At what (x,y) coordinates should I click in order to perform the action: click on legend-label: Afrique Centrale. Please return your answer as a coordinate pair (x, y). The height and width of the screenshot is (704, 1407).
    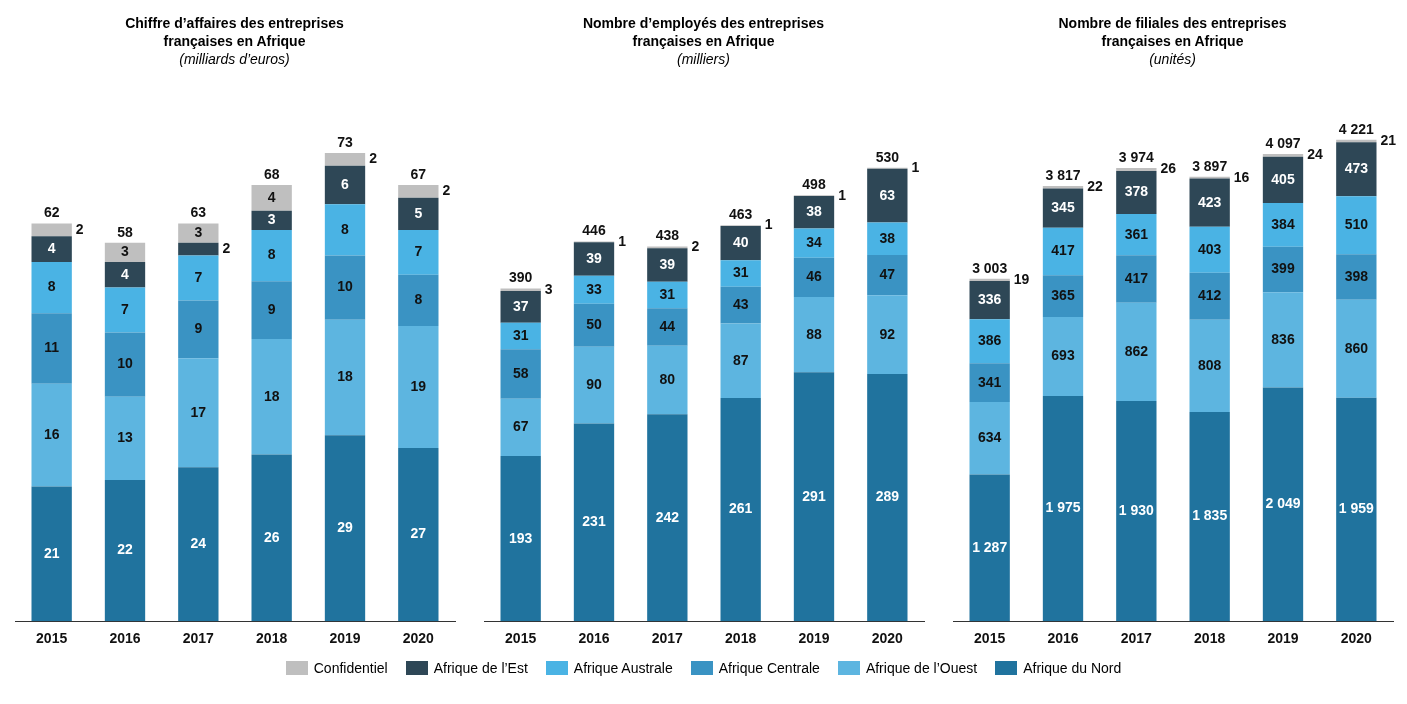
    Looking at the image, I should click on (769, 668).